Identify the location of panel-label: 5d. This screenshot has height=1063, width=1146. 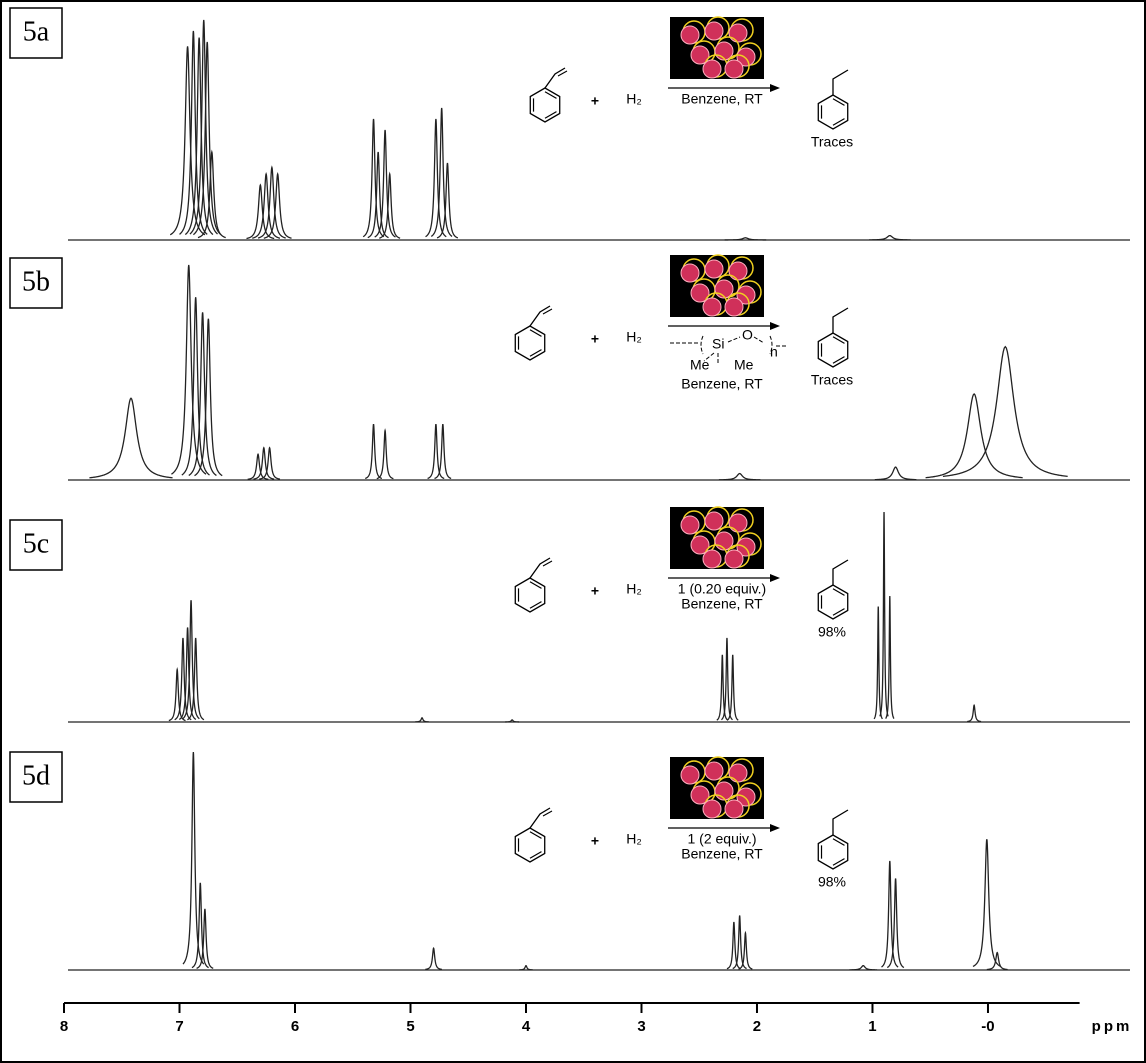
(36, 775).